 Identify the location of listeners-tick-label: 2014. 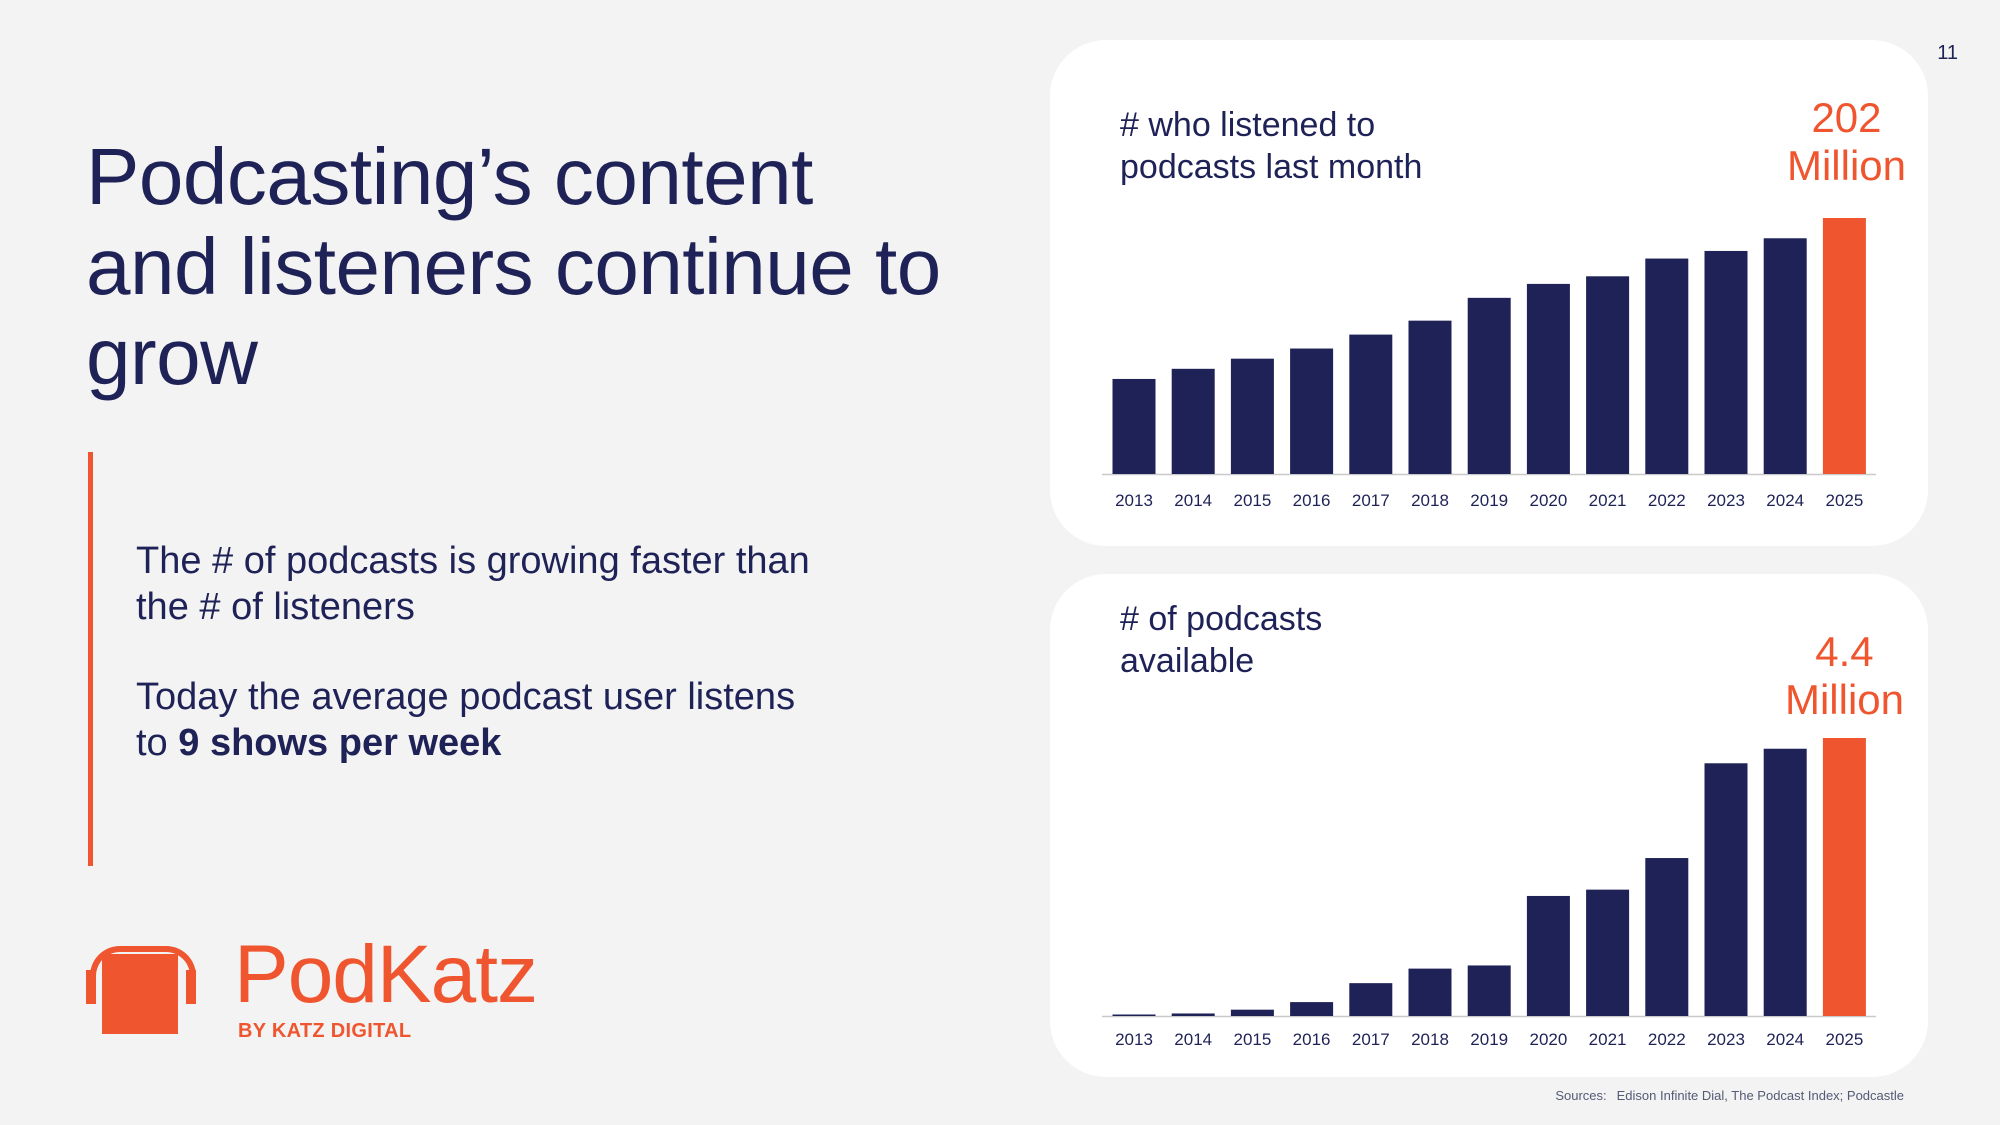
(1193, 500).